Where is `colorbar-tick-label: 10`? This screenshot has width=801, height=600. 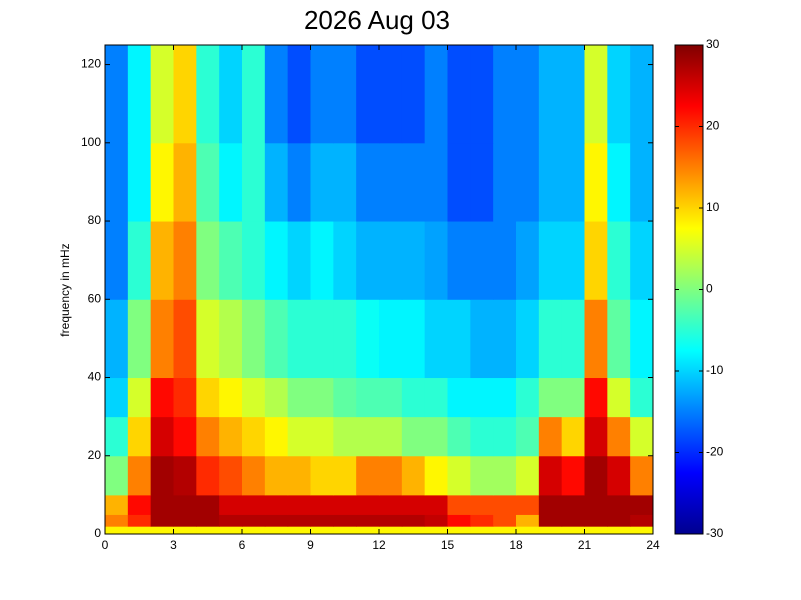 colorbar-tick-label: 10 is located at coordinates (713, 207).